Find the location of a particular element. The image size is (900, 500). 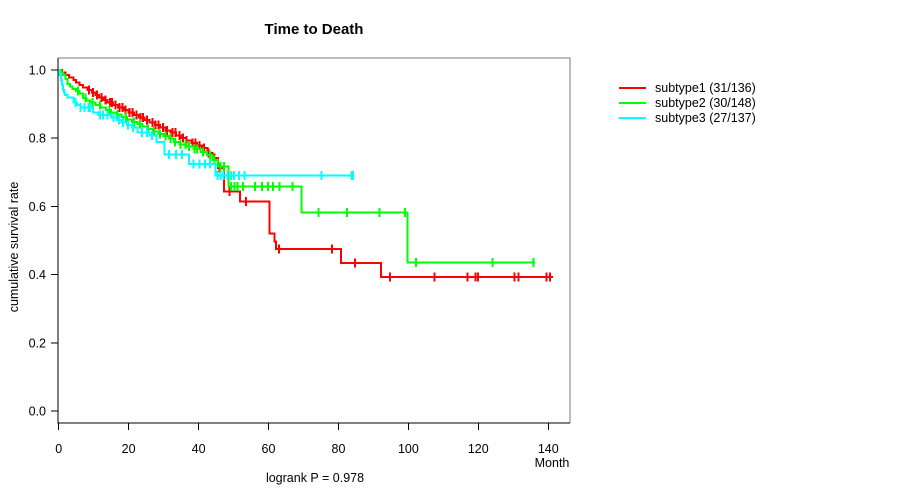

x-axis-label: Month is located at coordinates (552, 463).